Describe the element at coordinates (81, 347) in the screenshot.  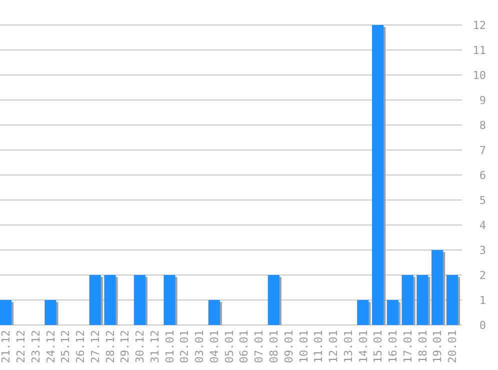
I see `x-tick-label: 26.12` at that location.